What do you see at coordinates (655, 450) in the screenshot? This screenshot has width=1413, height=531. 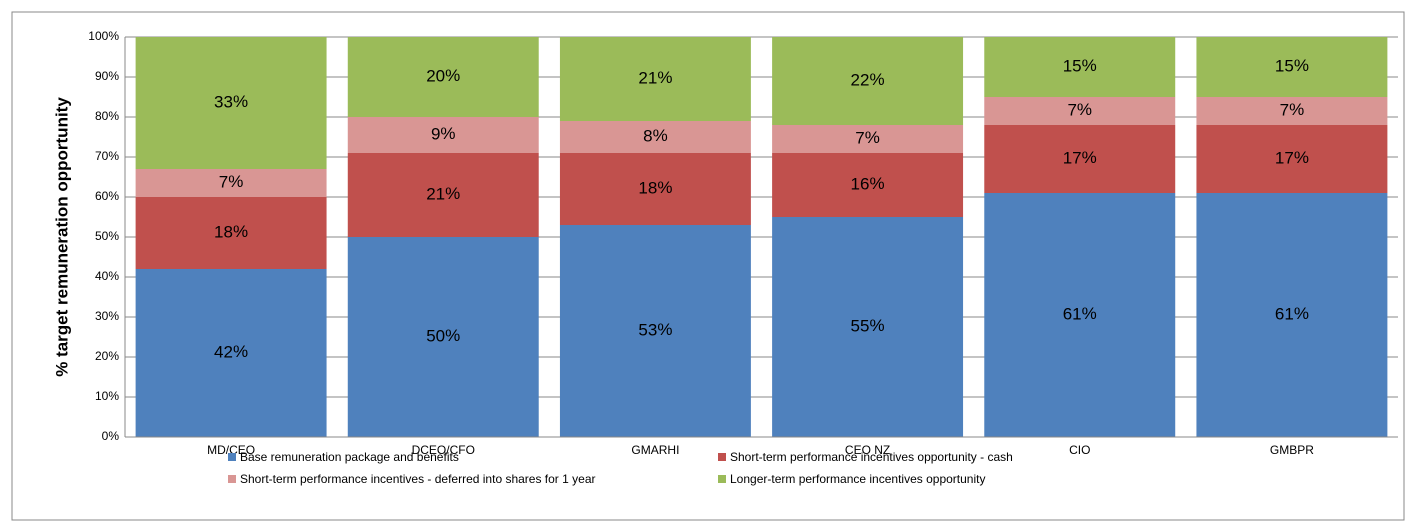 I see `x-tick-label: GMARHI` at bounding box center [655, 450].